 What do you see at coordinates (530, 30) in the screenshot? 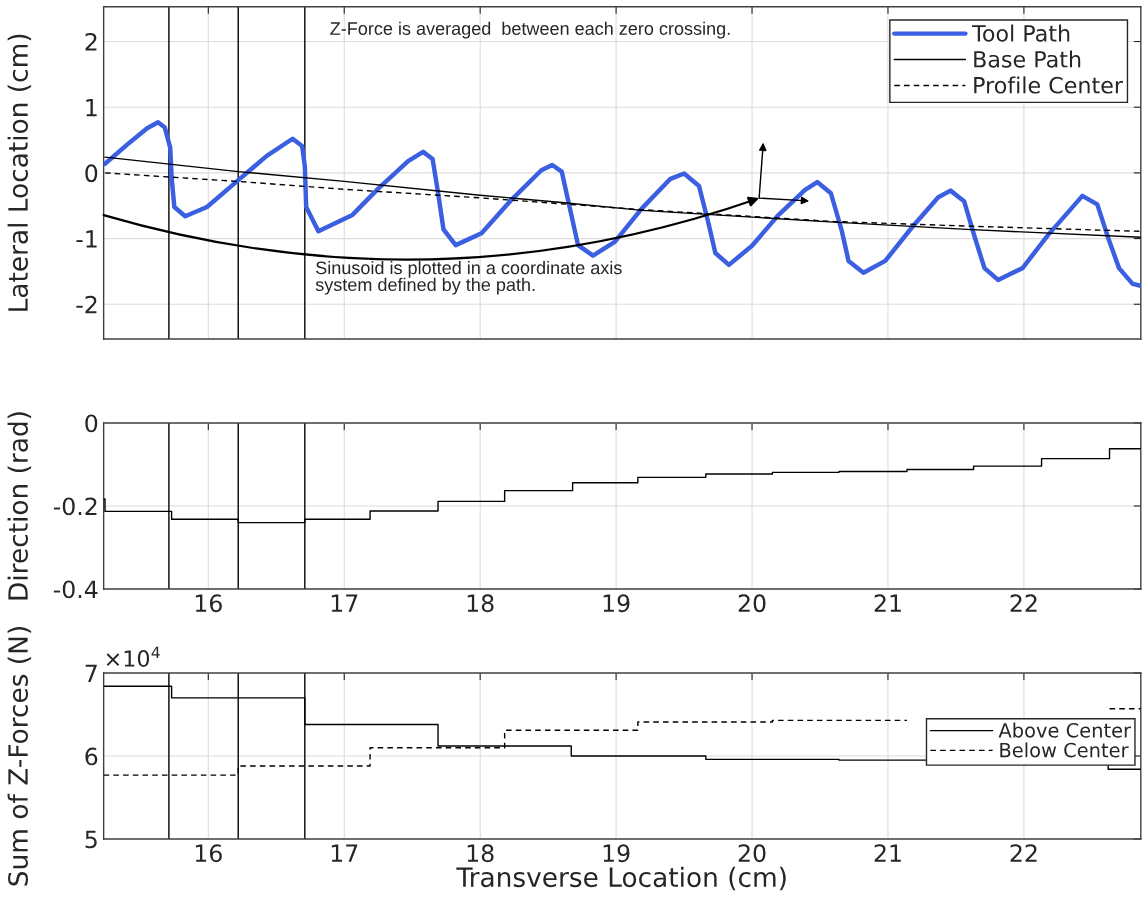
I see `annotation: Z-Force is averaged between each zero crossing.` at bounding box center [530, 30].